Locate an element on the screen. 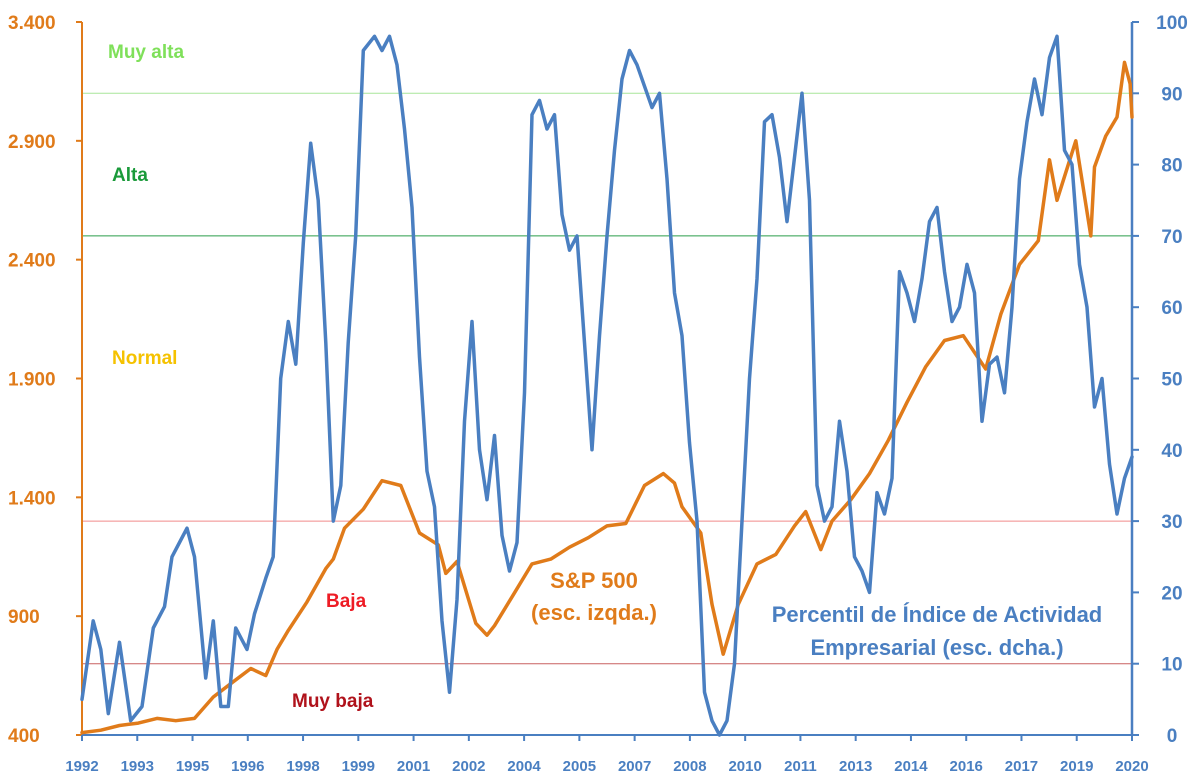 This screenshot has width=1200, height=784. right-axis-ticks: 0 10 20 30 40 50 60 70 80 90 100 is located at coordinates (1160, 380).